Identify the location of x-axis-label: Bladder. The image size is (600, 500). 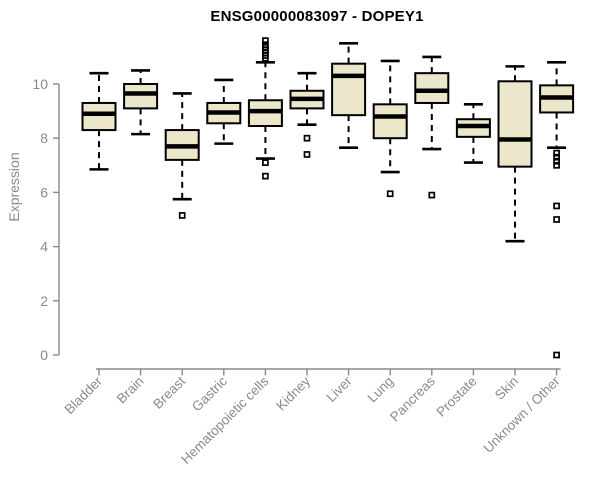
(84, 395).